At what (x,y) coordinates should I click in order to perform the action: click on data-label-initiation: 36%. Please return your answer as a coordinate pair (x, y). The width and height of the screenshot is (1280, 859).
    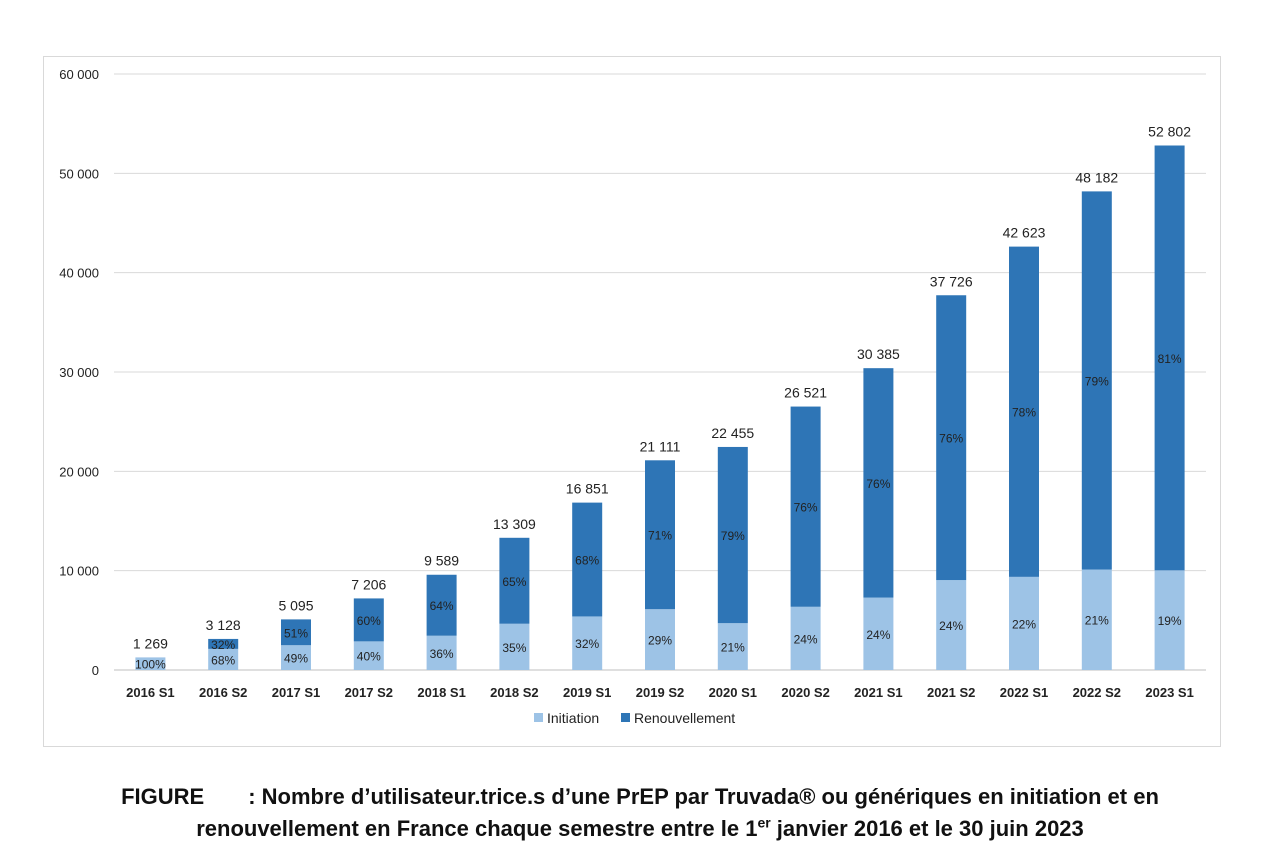
    Looking at the image, I should click on (442, 654).